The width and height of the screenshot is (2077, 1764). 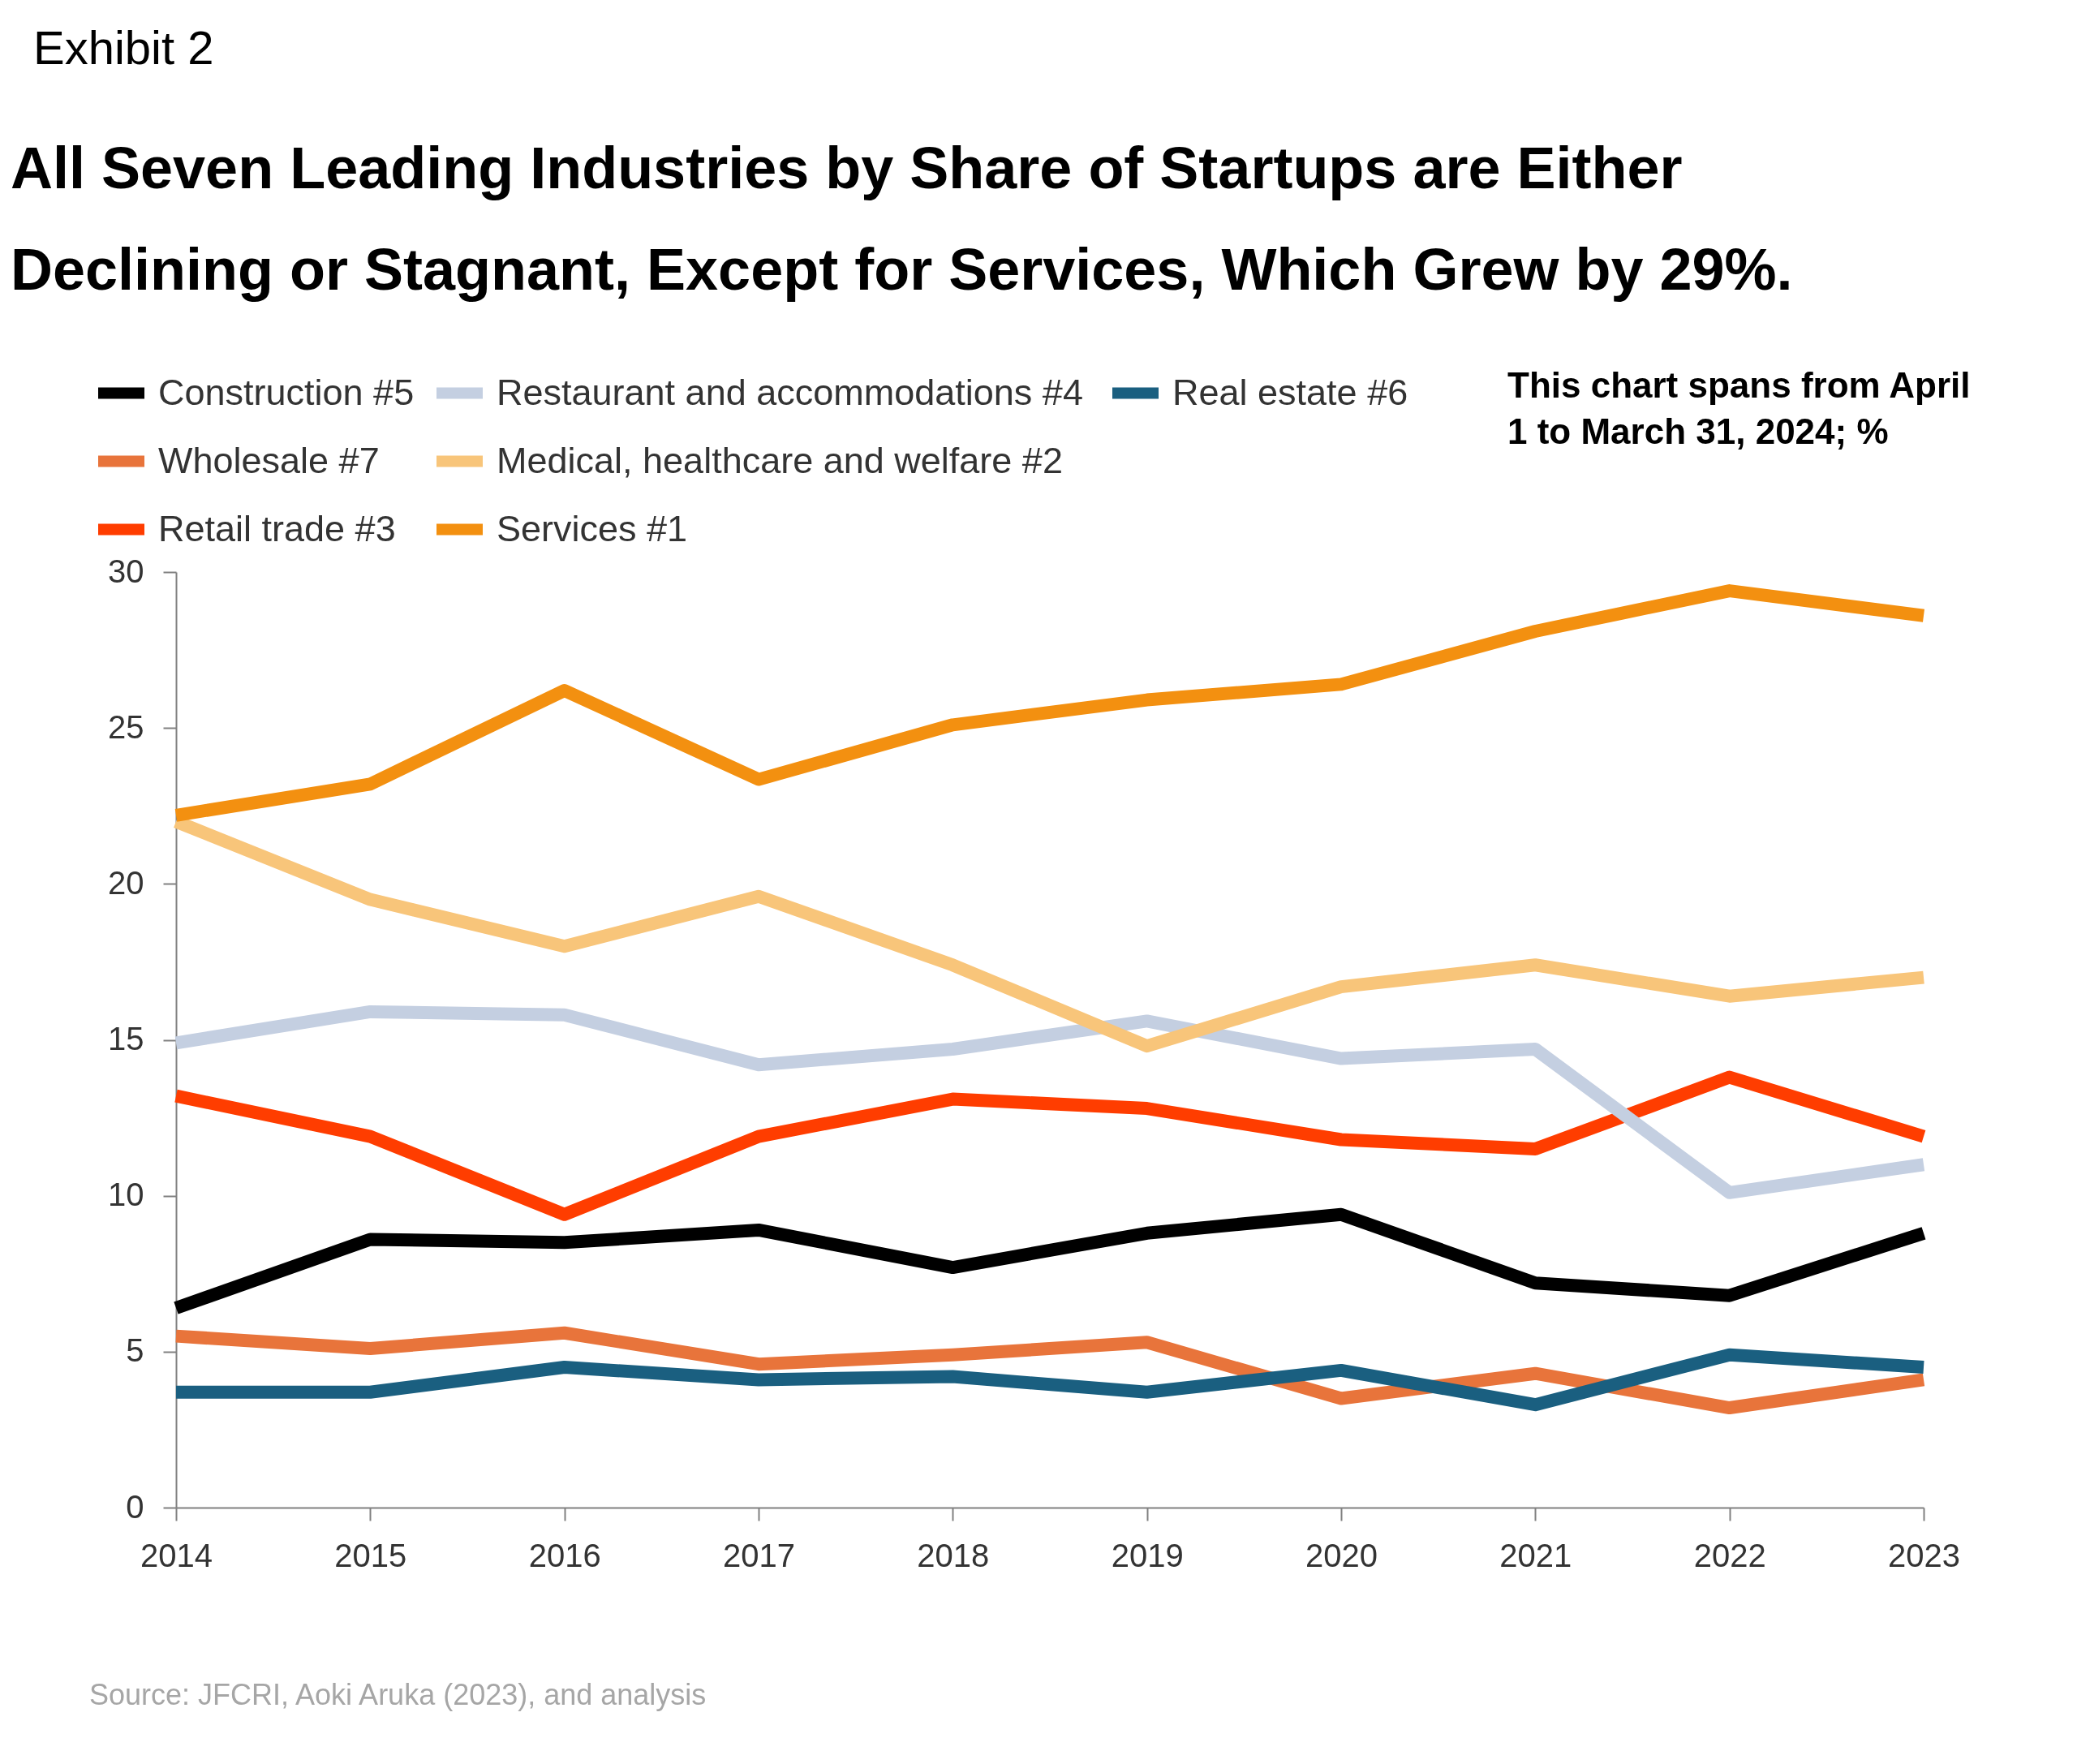 What do you see at coordinates (1535, 1555) in the screenshot?
I see `x-tick-label: 2021` at bounding box center [1535, 1555].